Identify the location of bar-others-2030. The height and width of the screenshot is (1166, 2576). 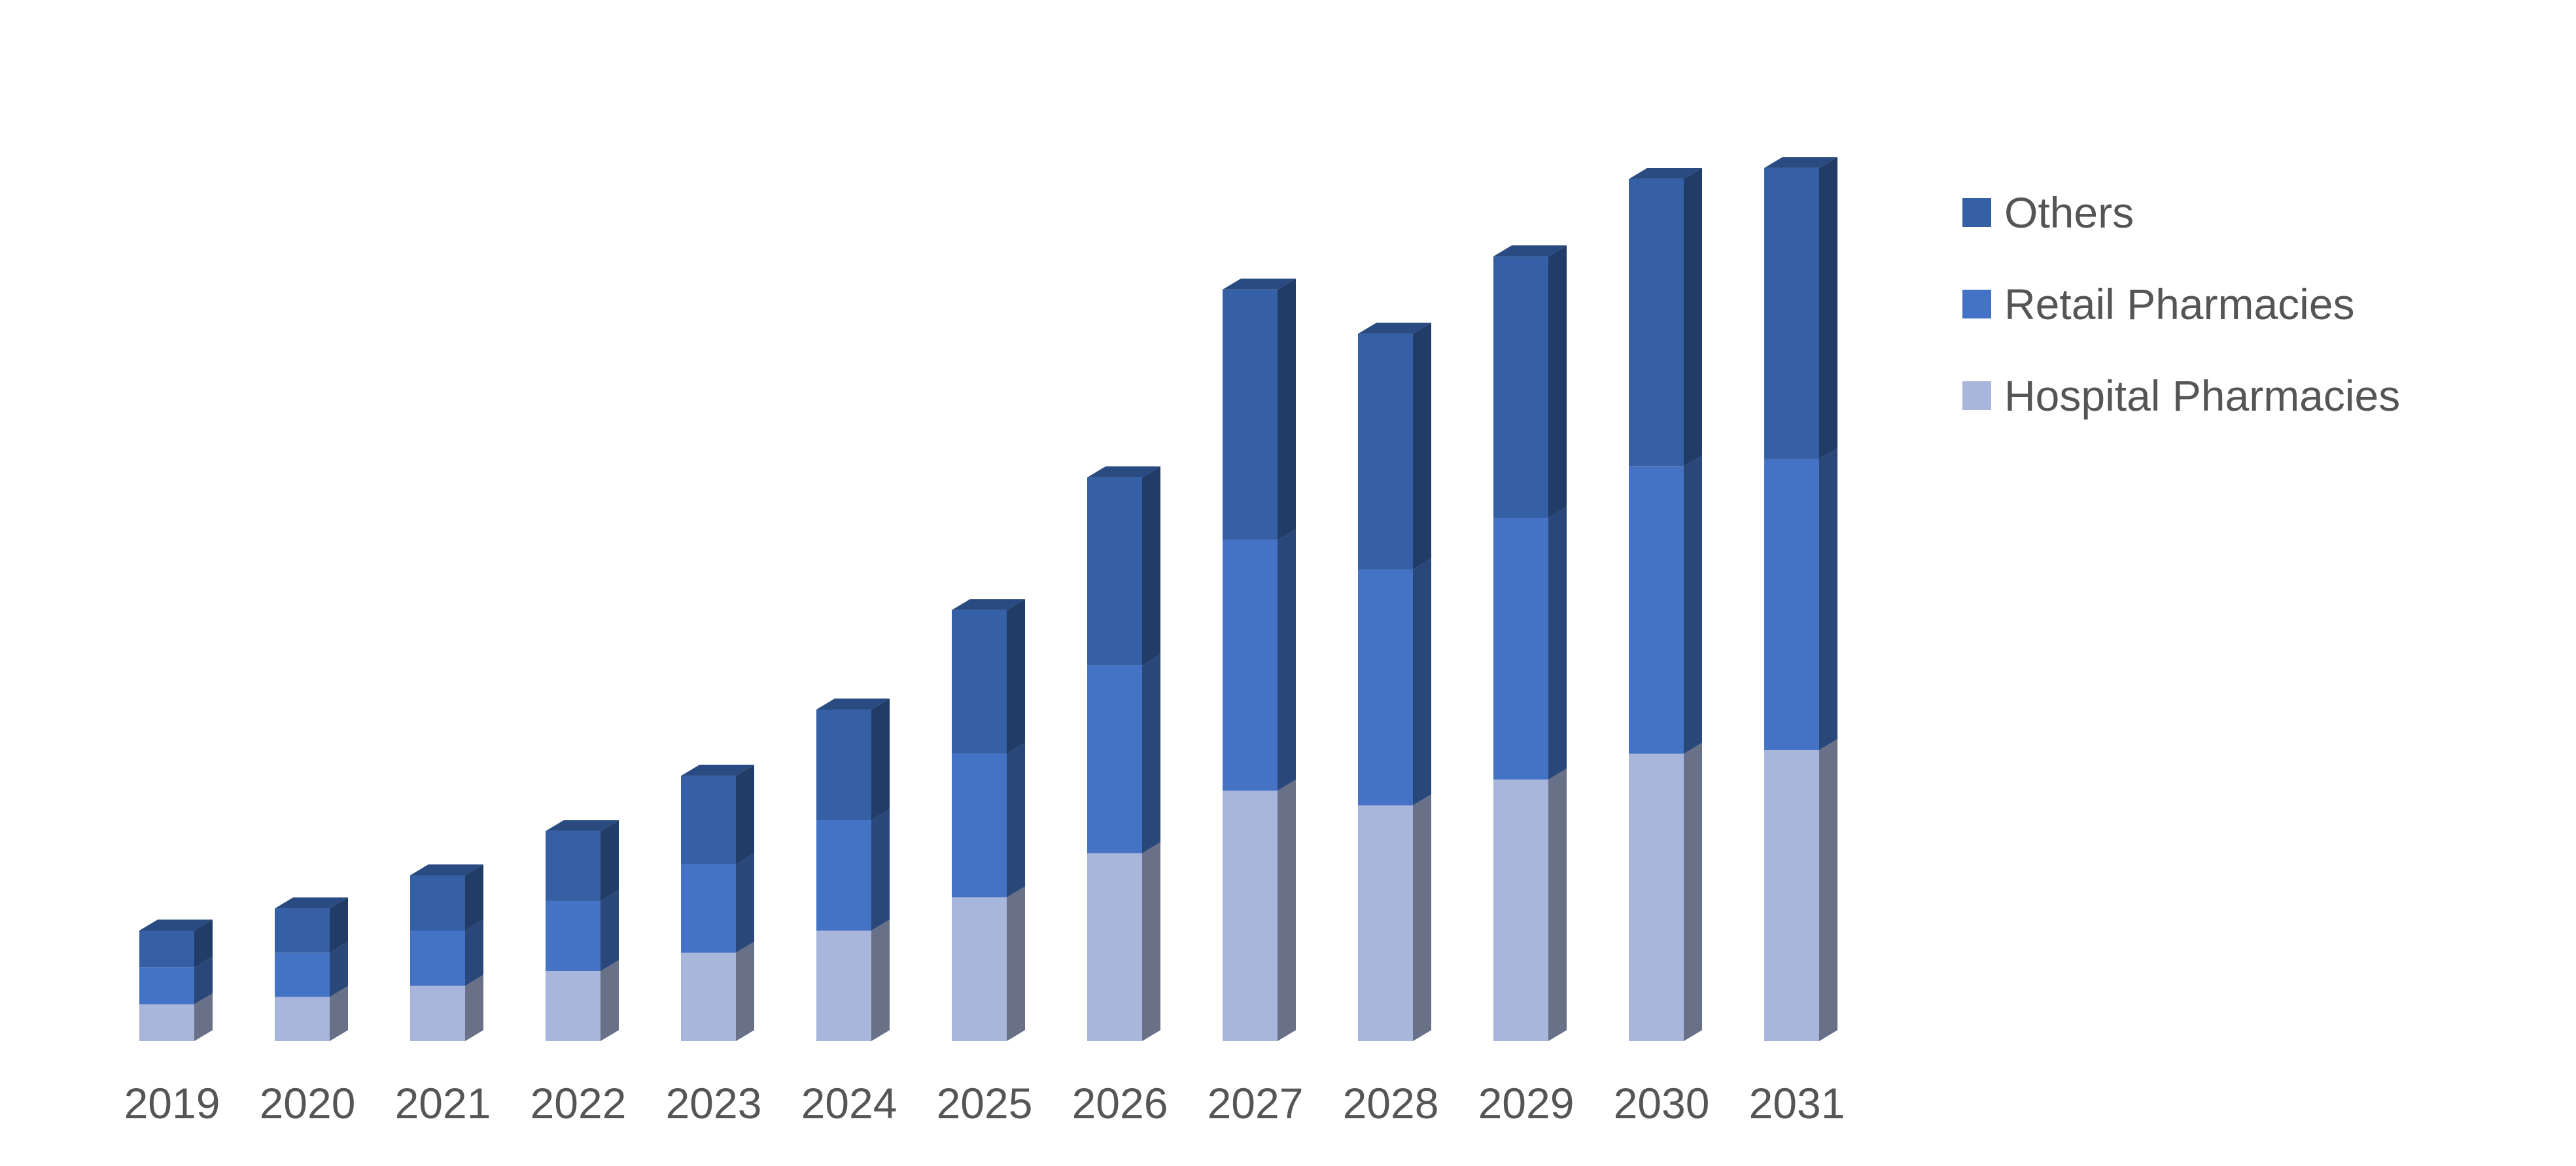
(1656, 323).